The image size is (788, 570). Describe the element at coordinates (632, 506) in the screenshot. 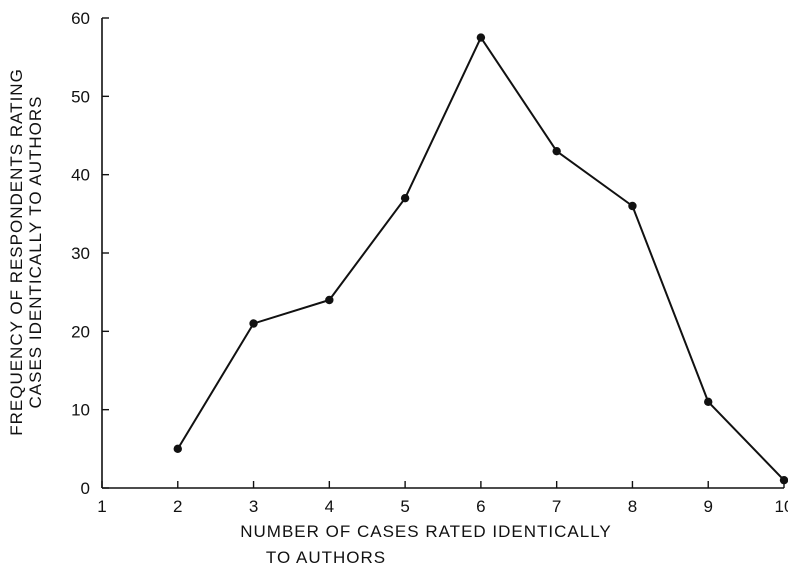

I see `x-tick-label: 8` at that location.